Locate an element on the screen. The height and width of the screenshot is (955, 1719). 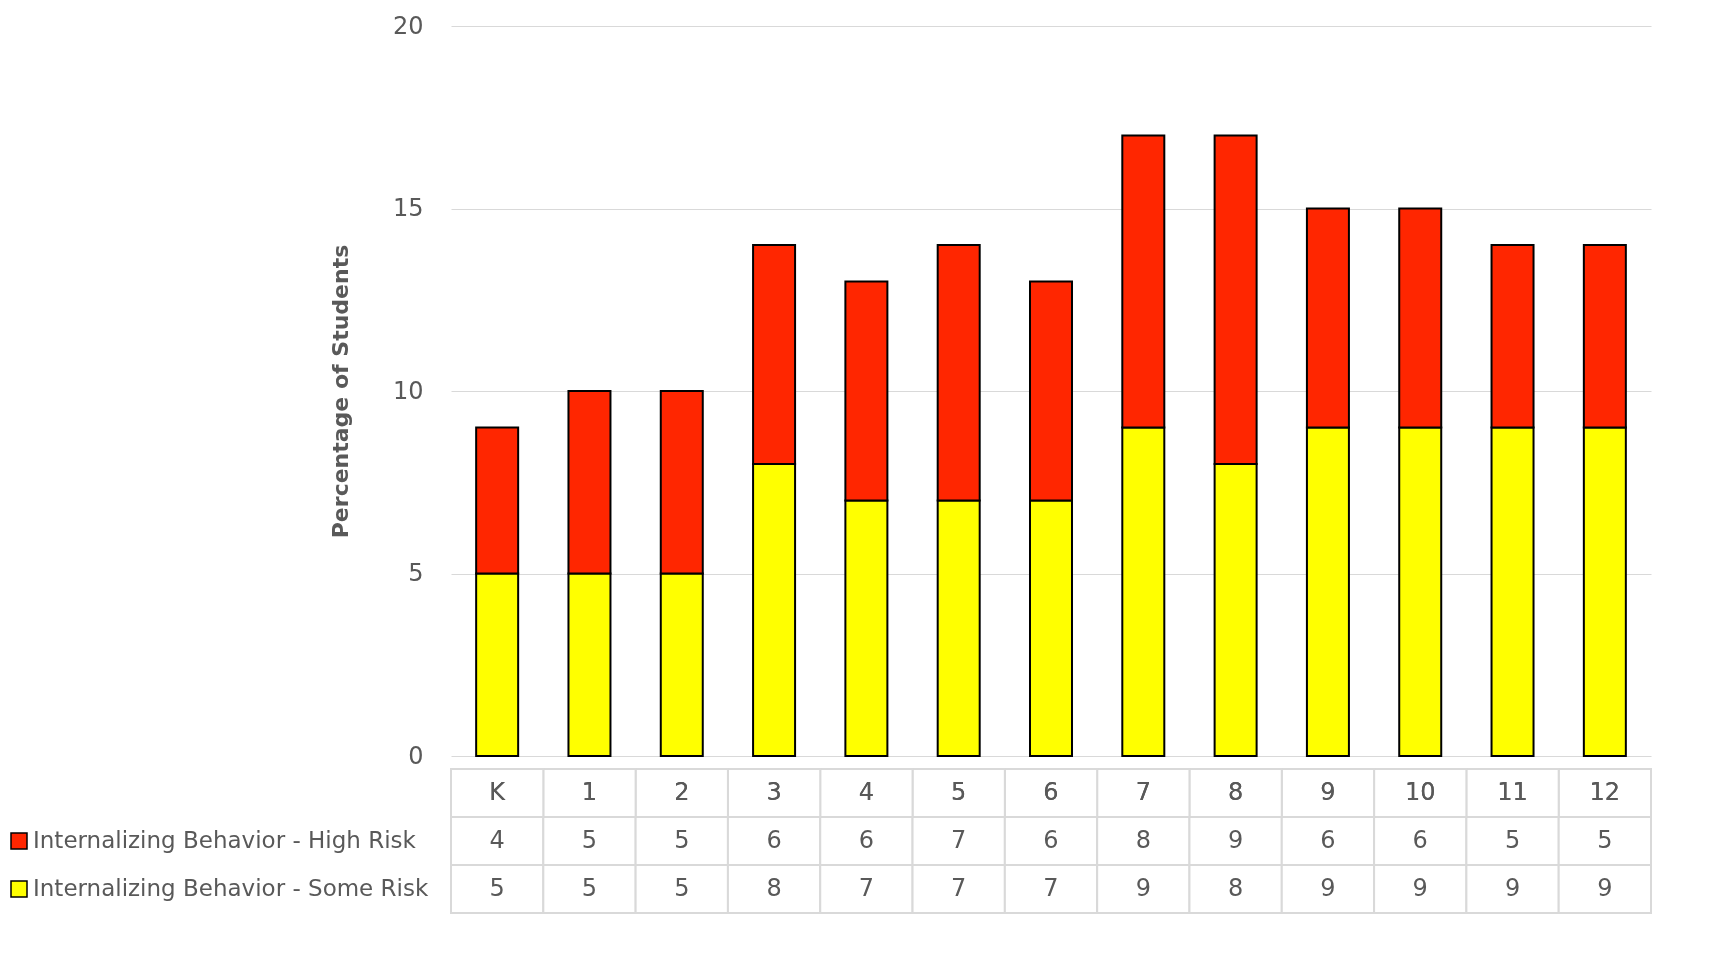
x-tick-label: 11 is located at coordinates (1512, 792).